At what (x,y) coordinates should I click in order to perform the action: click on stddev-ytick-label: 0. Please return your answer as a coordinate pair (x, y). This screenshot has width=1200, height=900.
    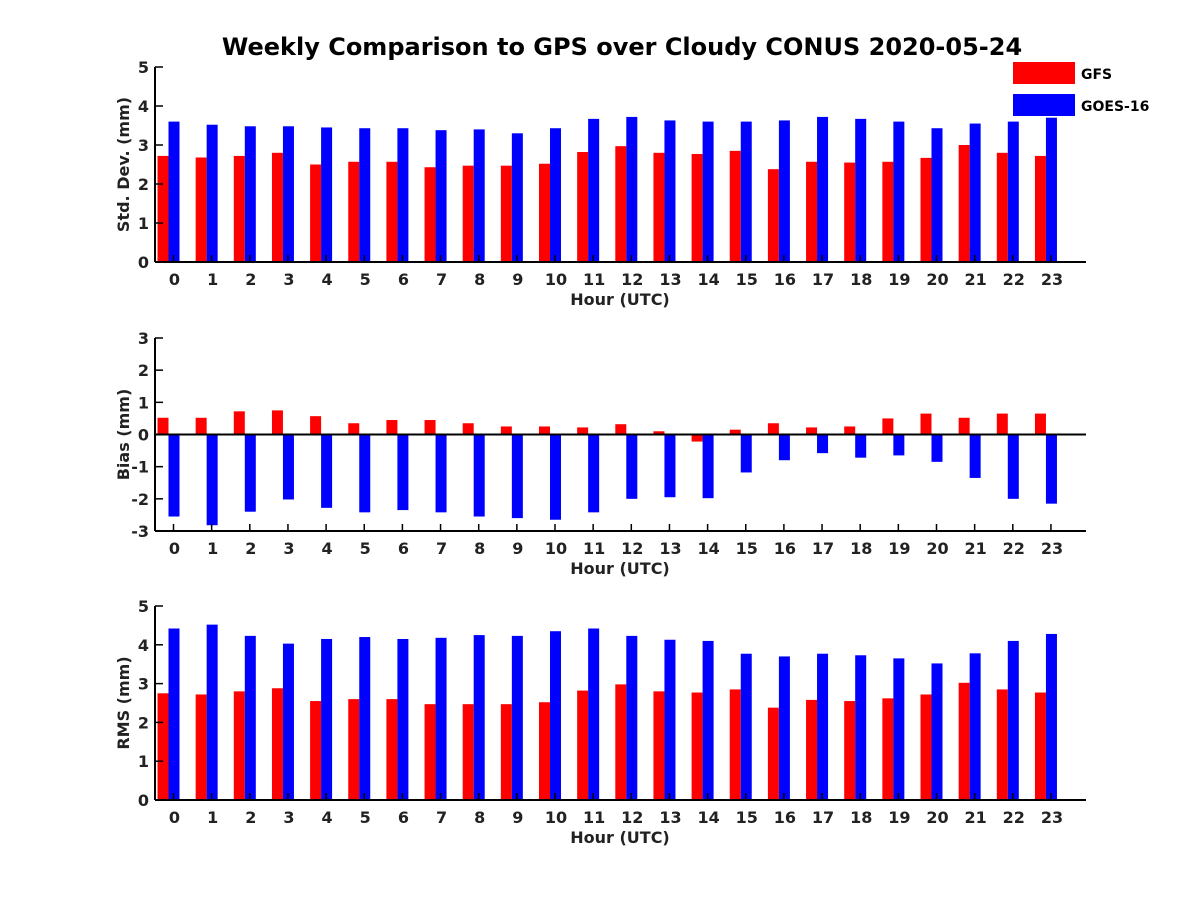
    Looking at the image, I should click on (143, 262).